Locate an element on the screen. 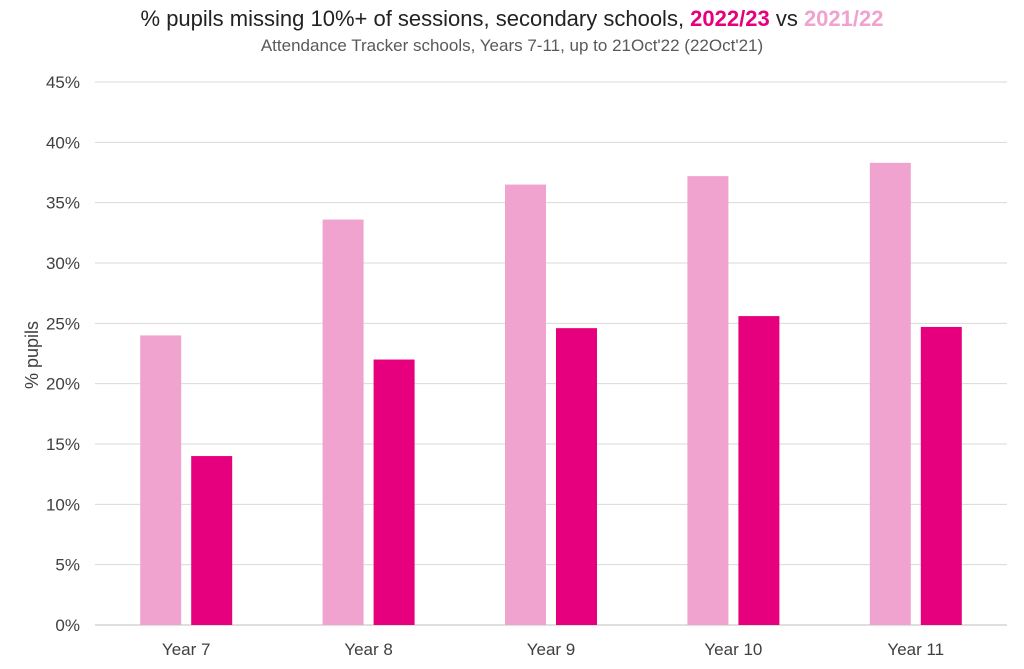 The height and width of the screenshot is (669, 1024). y-tick-label: 35% is located at coordinates (63, 203).